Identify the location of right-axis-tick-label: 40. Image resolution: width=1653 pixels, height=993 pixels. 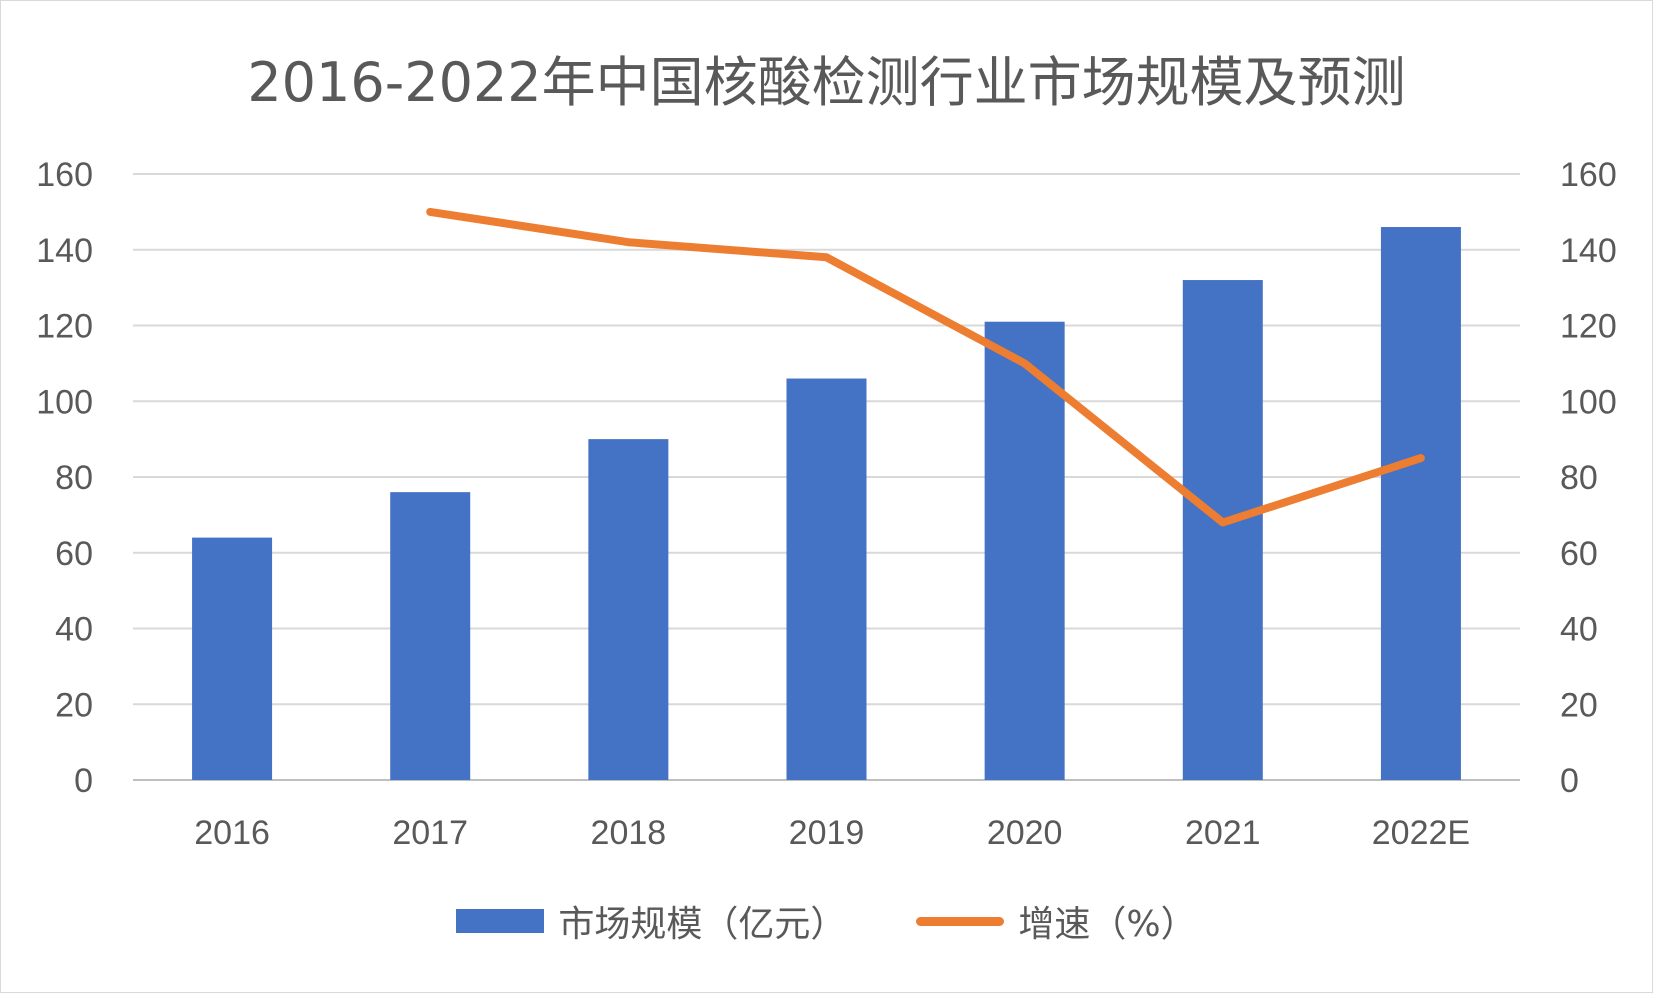
(1579, 630).